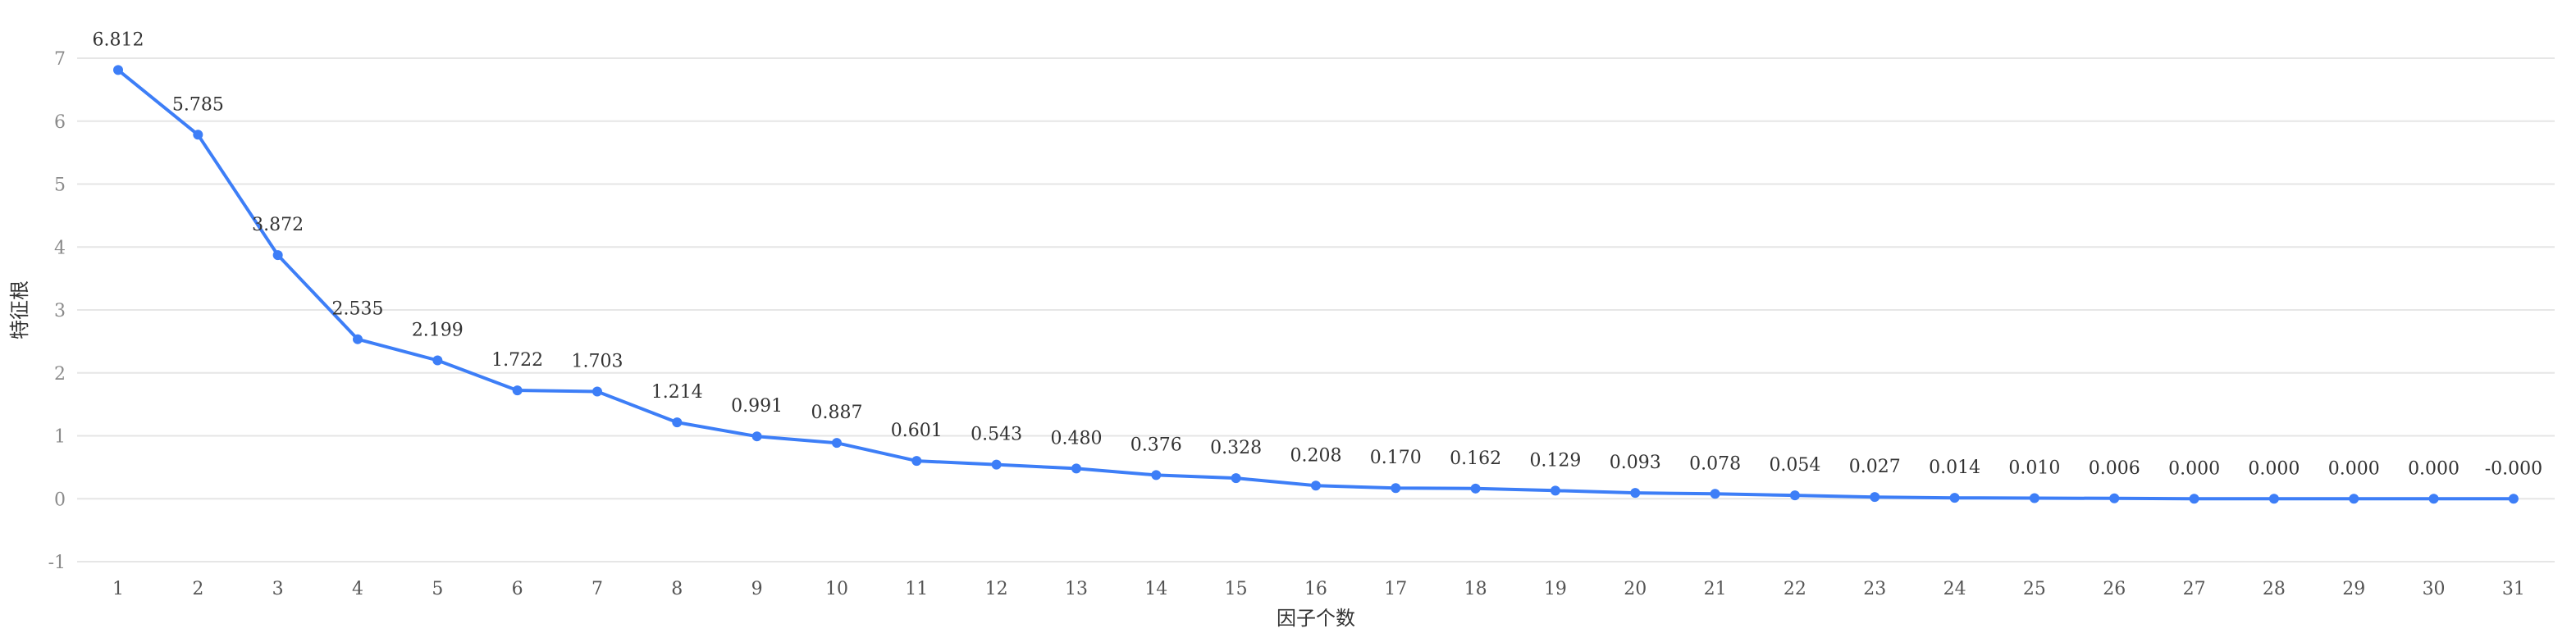 This screenshot has width=2576, height=633. Describe the element at coordinates (1875, 467) in the screenshot. I see `data-label: 0.027` at that location.